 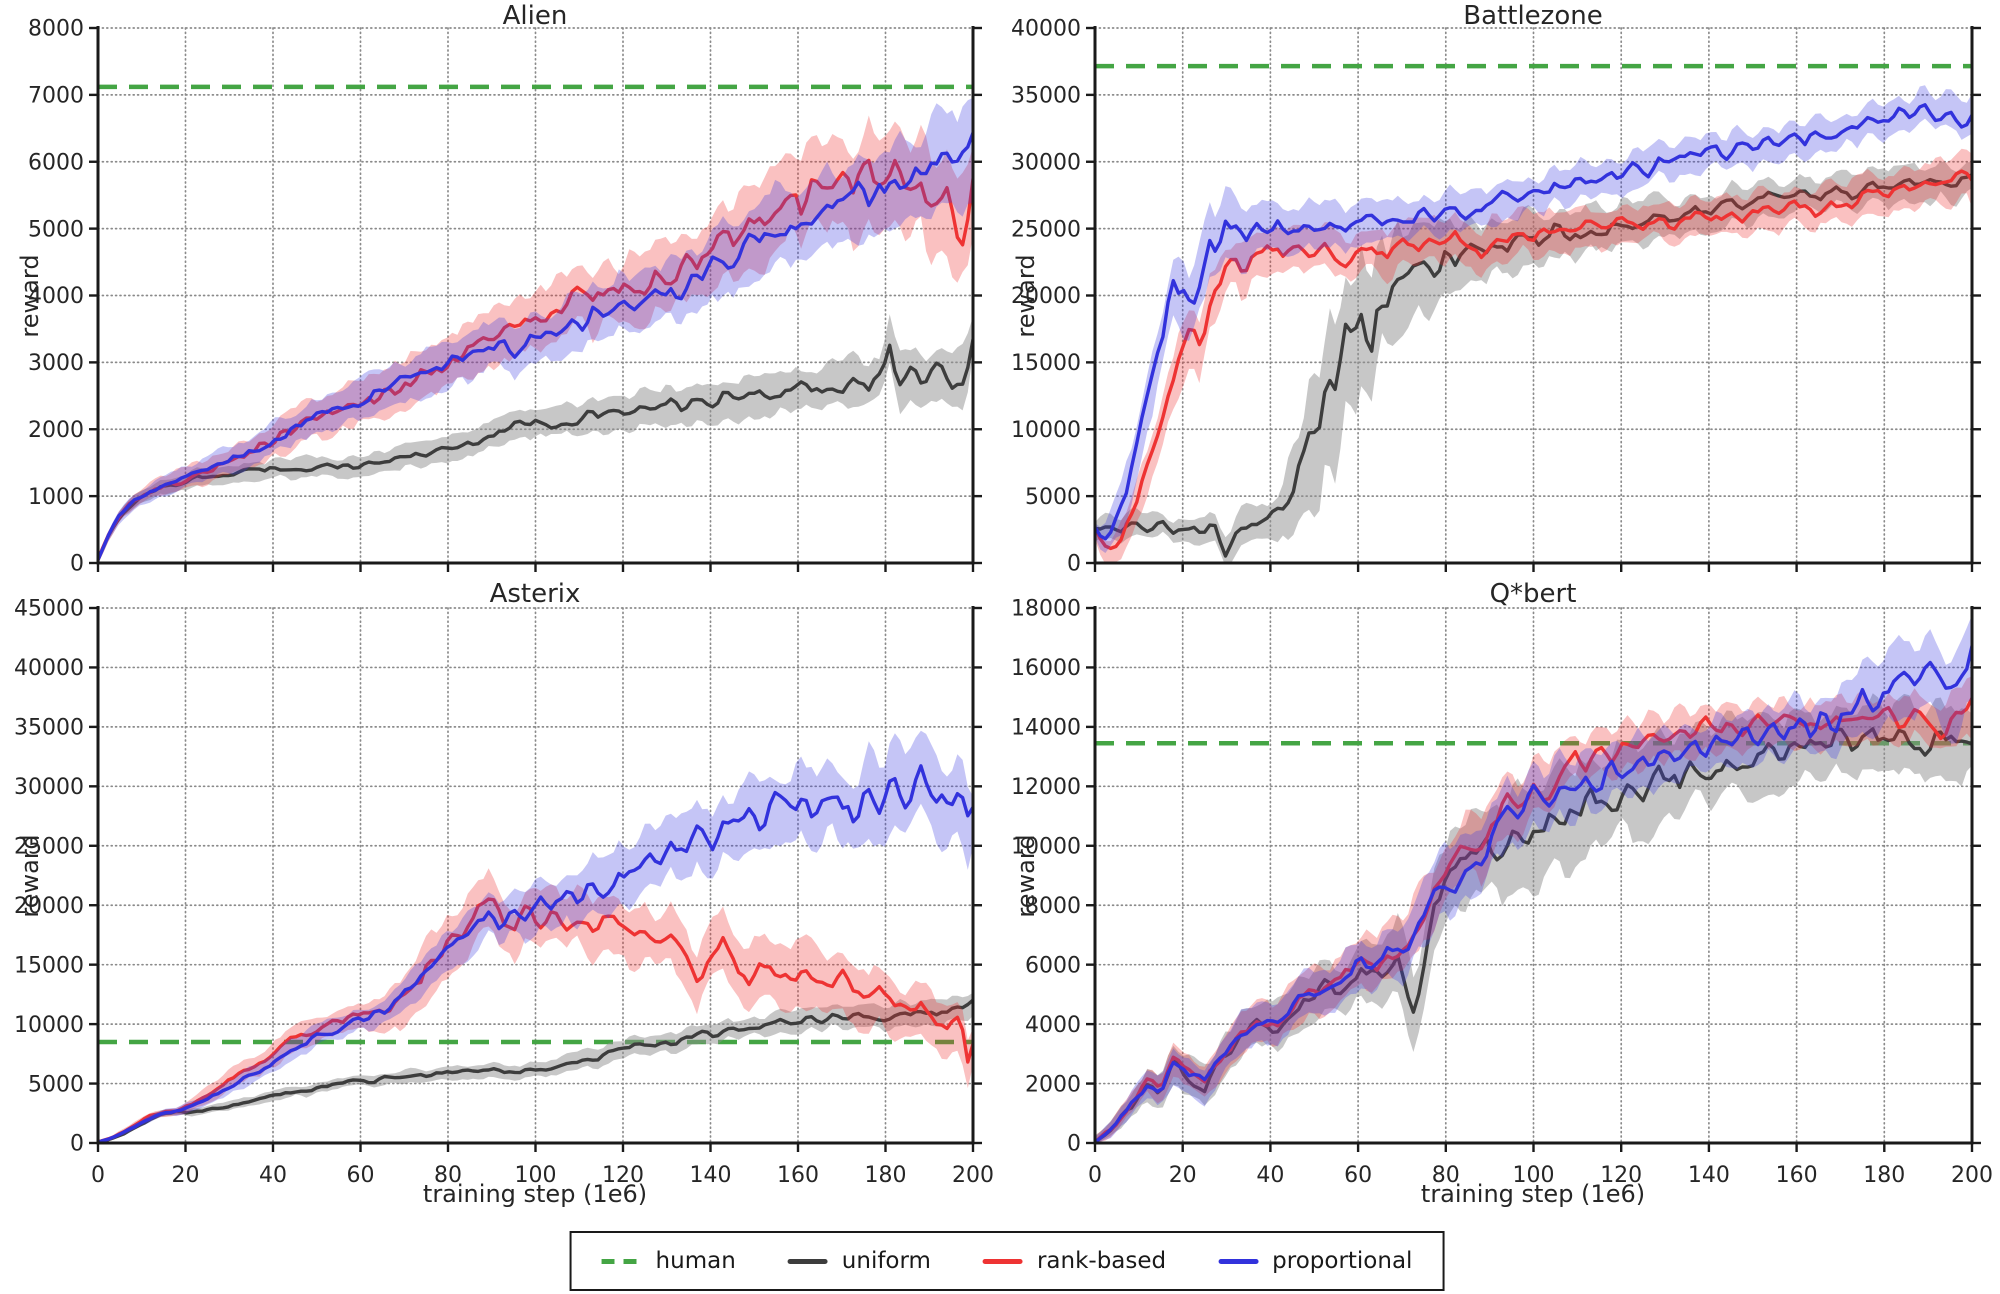 What do you see at coordinates (886, 1261) in the screenshot?
I see `legend-label-uniform: uniform` at bounding box center [886, 1261].